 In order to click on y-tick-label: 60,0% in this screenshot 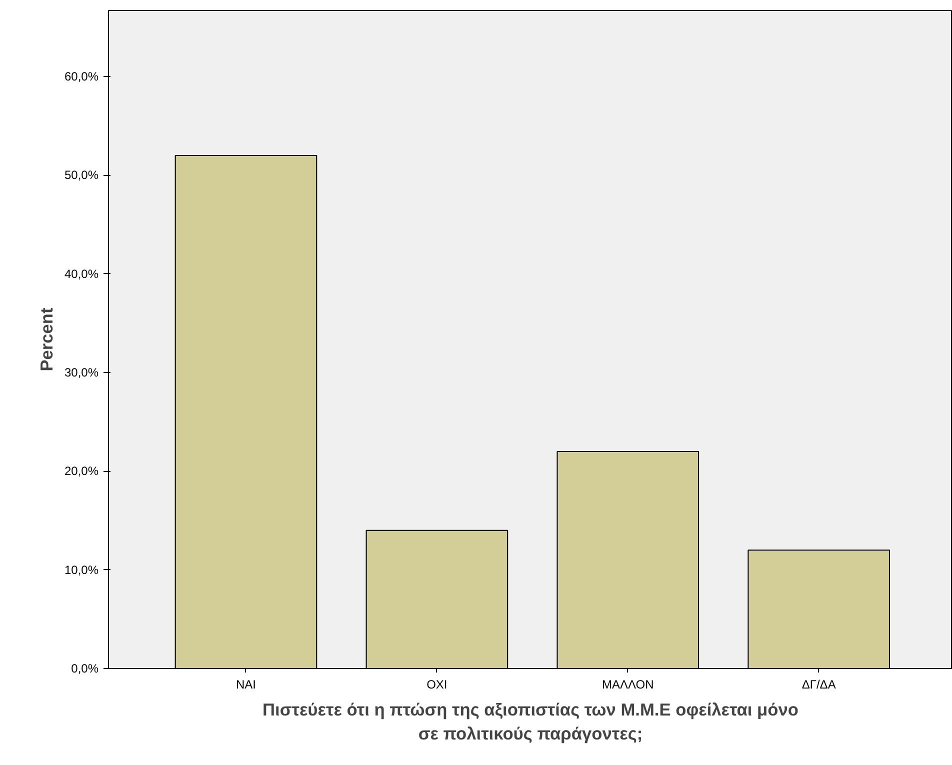, I will do `click(81, 77)`.